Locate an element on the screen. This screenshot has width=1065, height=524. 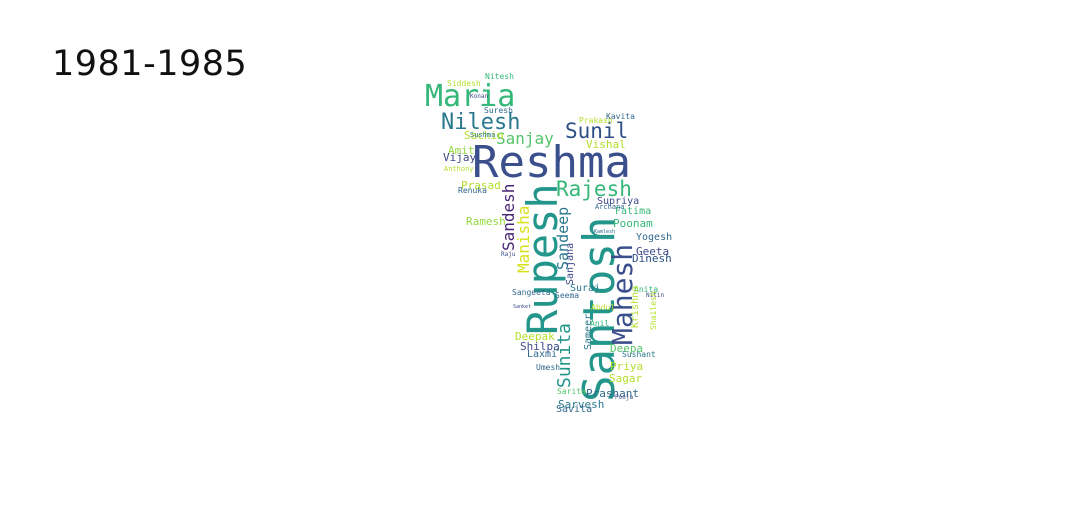
cloud-word: Priya is located at coordinates (627, 366).